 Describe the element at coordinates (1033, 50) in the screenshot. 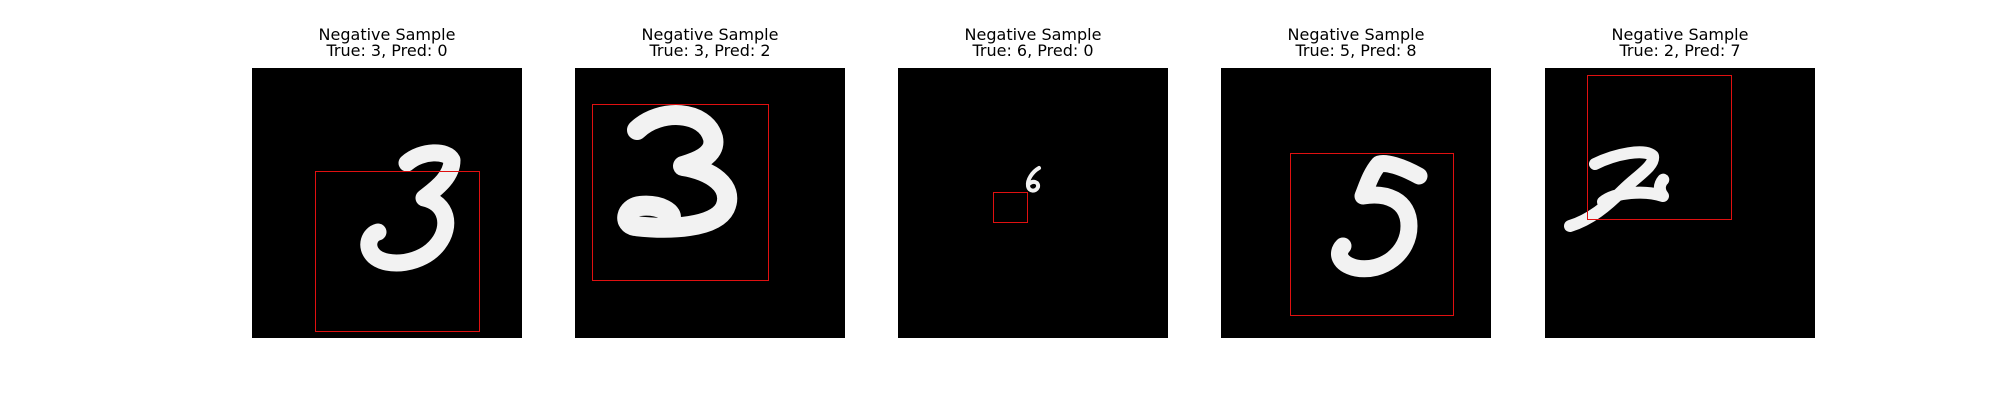

I see `panel-subtitle-line: True: 6, Pred: 0` at that location.